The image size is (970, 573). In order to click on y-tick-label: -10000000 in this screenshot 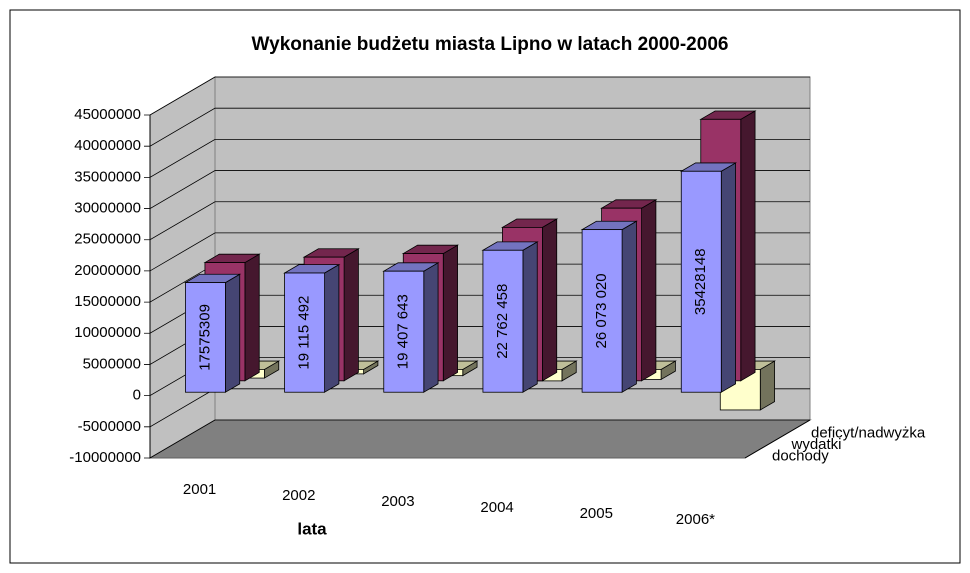, I will do `click(105, 457)`.